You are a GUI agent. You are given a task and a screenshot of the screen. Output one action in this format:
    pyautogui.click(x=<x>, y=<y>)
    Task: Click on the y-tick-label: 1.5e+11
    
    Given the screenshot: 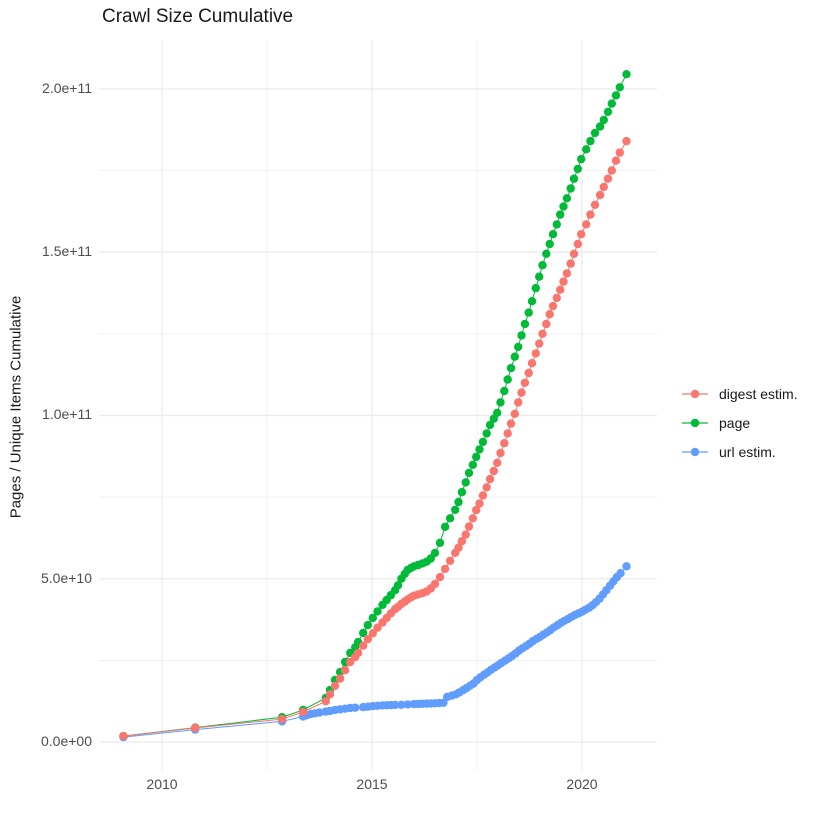 What is the action you would take?
    pyautogui.click(x=67, y=251)
    